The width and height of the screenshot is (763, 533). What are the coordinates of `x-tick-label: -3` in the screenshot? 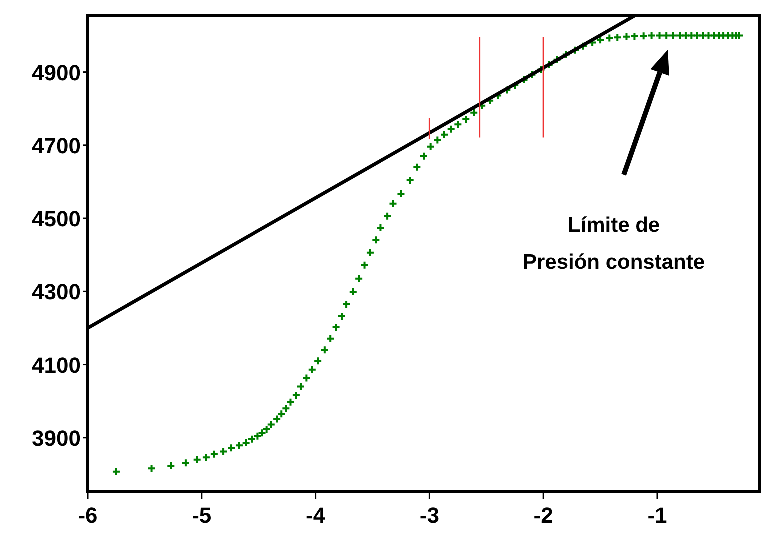 It's located at (430, 515).